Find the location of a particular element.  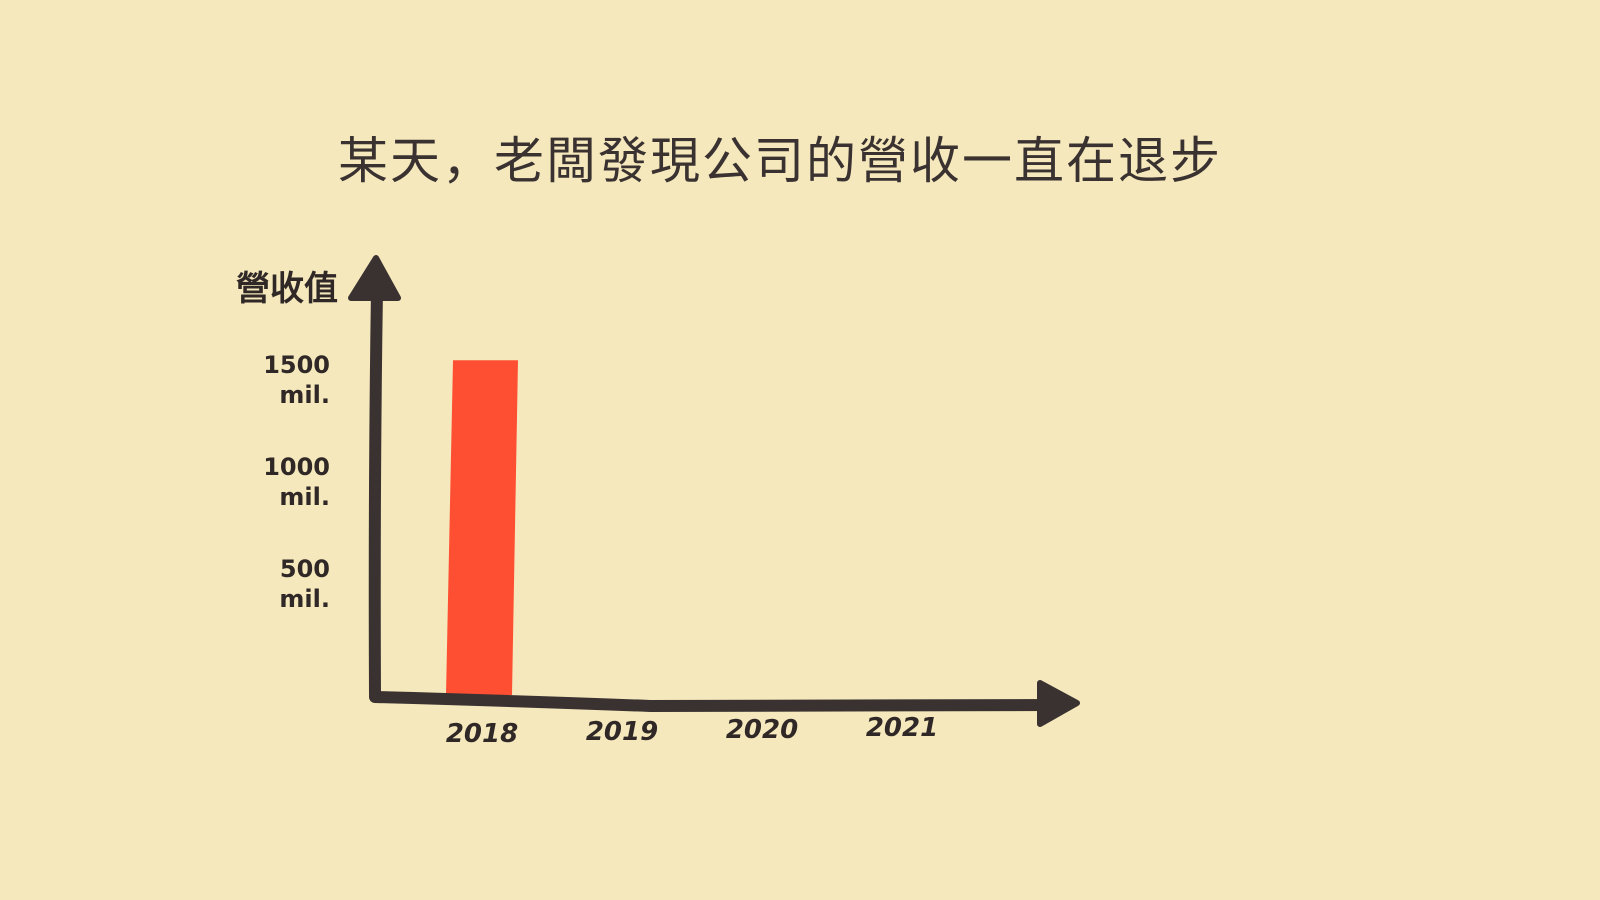

x-tick-label-2018: 2018 is located at coordinates (482, 734).